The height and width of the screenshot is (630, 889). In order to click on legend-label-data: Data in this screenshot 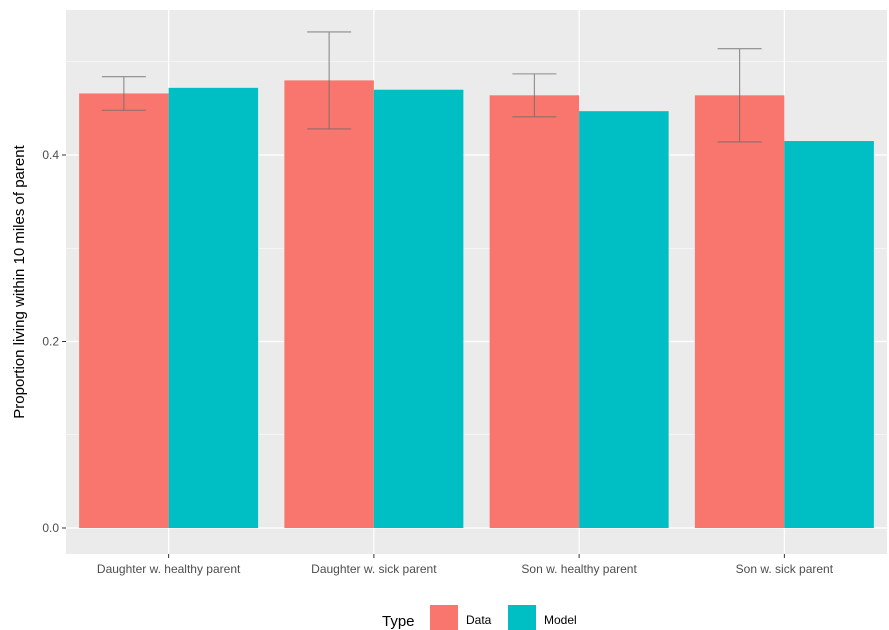, I will do `click(479, 620)`.